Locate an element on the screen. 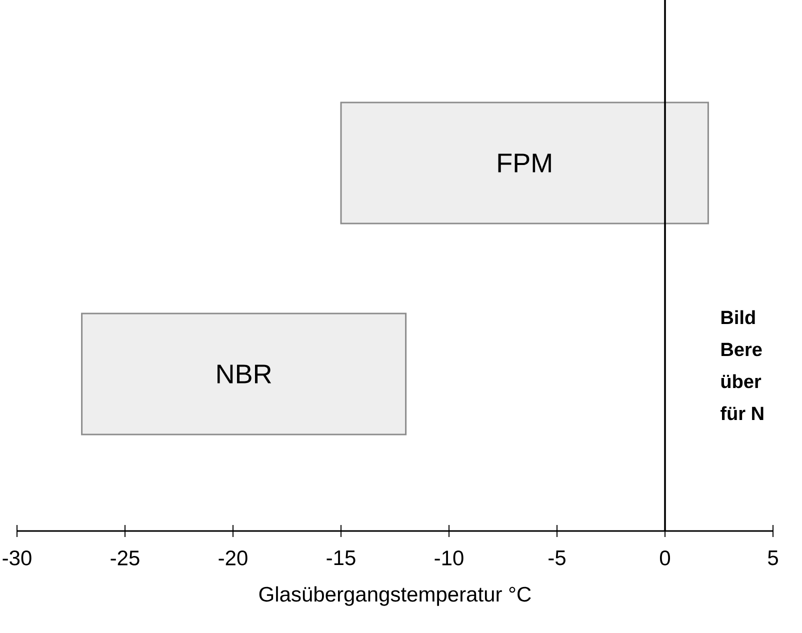 This screenshot has height=633, width=802. annotation: über is located at coordinates (741, 381).